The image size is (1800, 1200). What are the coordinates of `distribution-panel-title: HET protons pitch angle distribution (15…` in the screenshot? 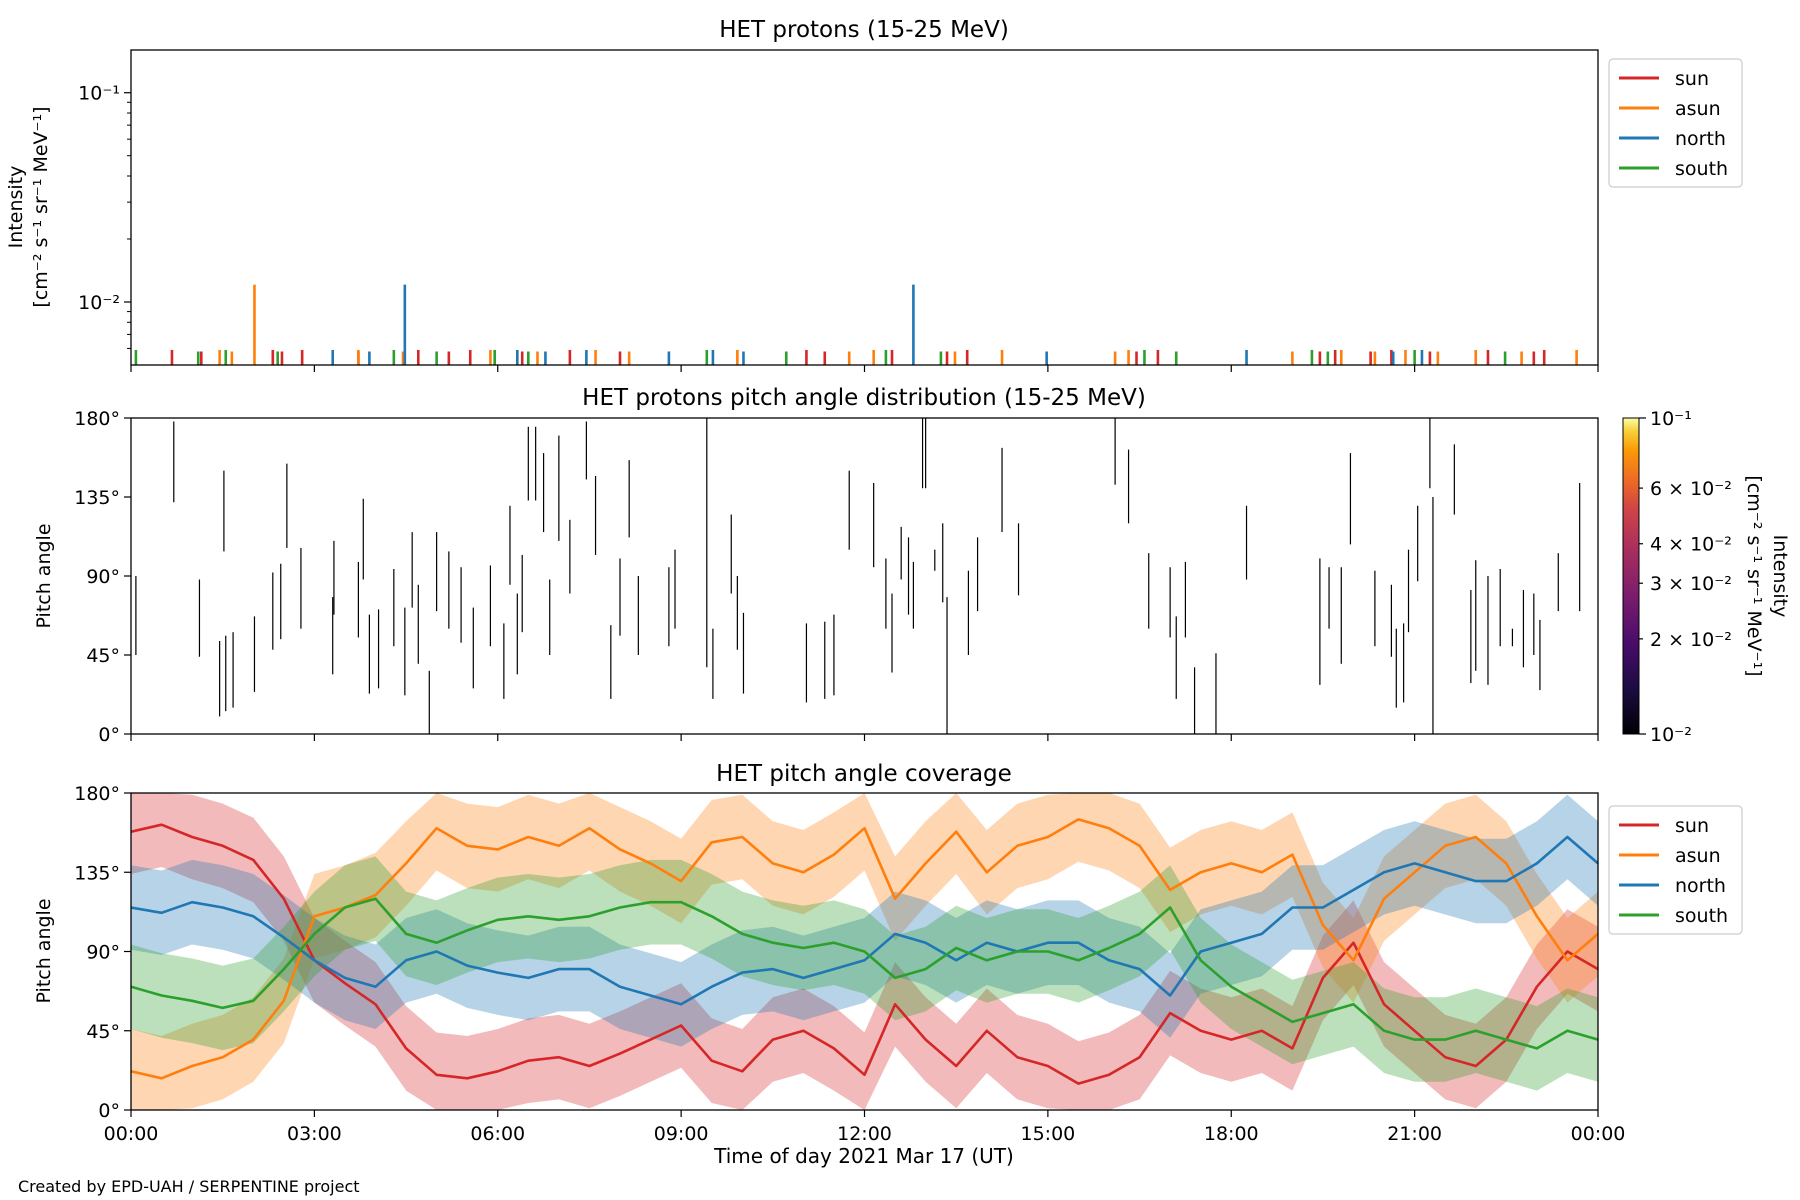 It's located at (864, 398).